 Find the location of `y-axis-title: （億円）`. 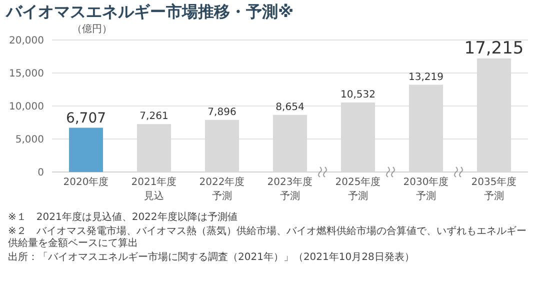

y-axis-title: （億円） is located at coordinates (92, 29).